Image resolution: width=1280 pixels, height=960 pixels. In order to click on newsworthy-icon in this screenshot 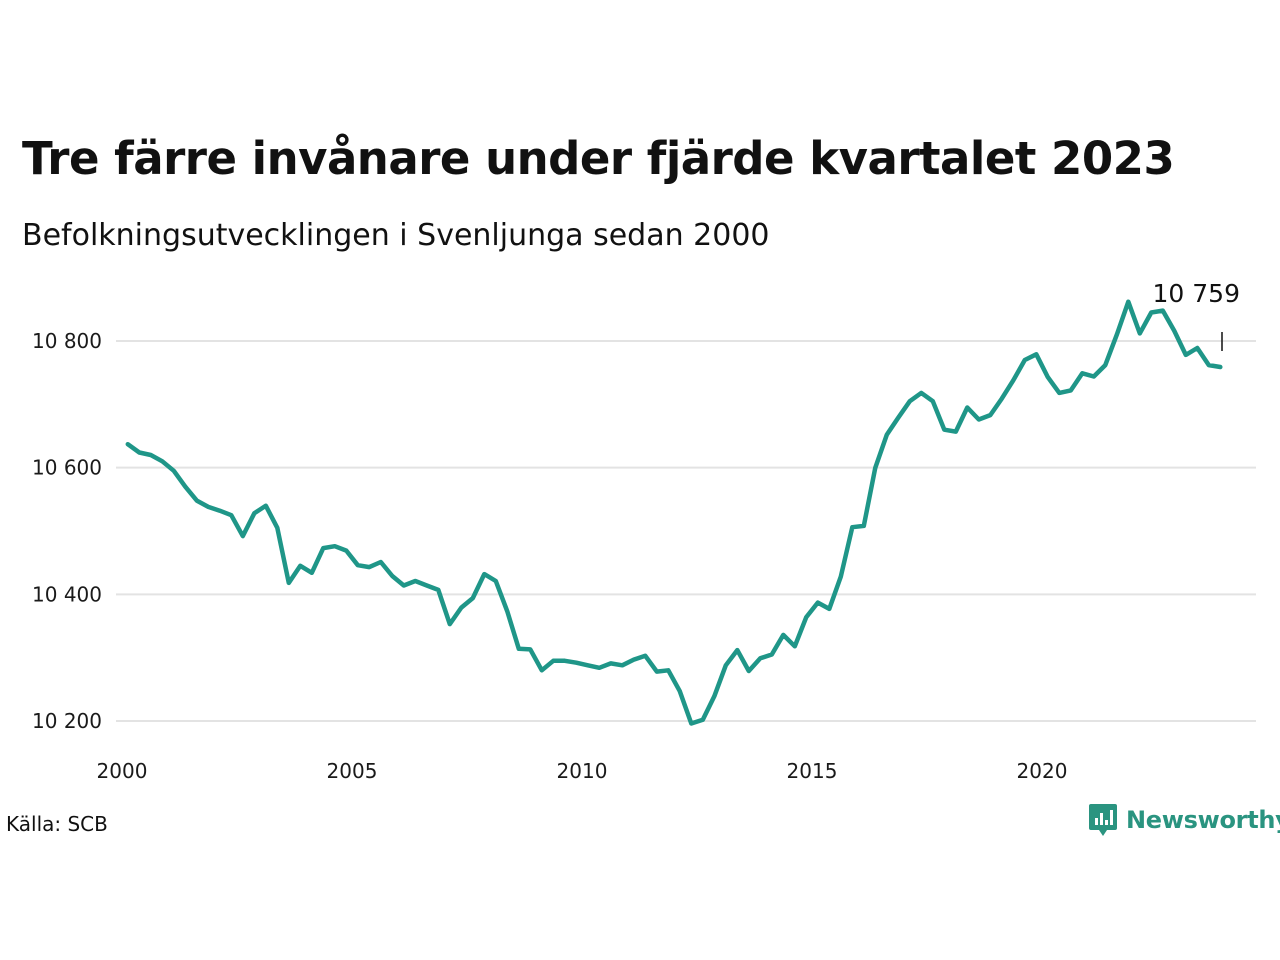, I will do `click(1103, 820)`.